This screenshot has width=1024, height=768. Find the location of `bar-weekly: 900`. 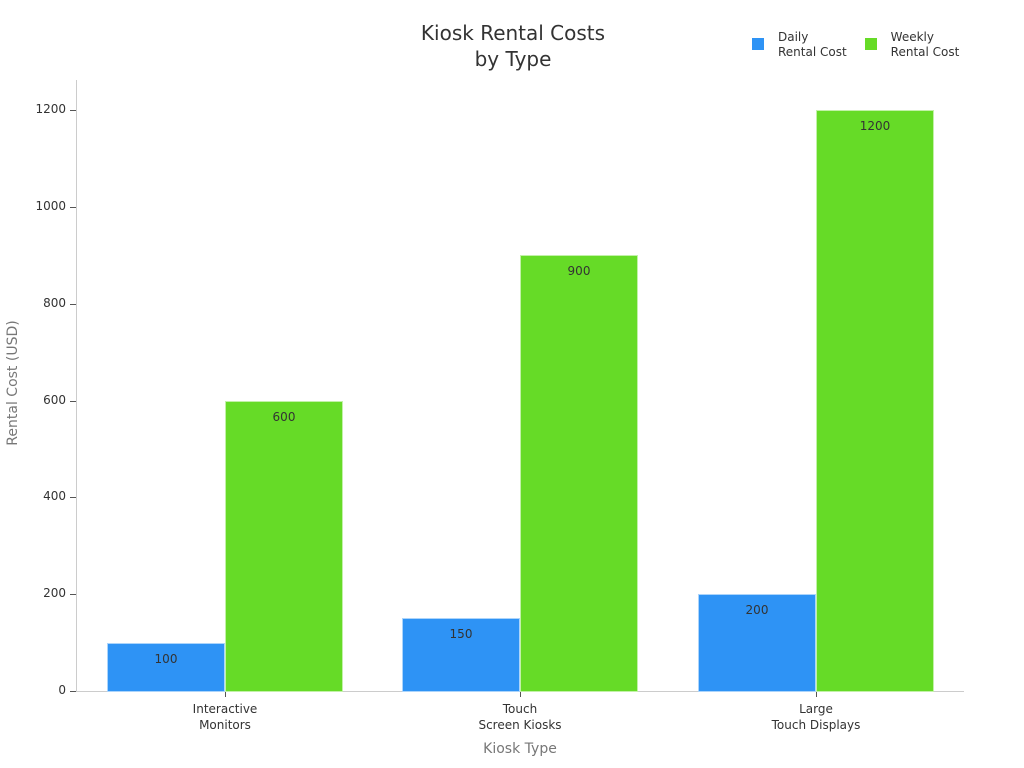

bar-weekly: 900 is located at coordinates (579, 473).